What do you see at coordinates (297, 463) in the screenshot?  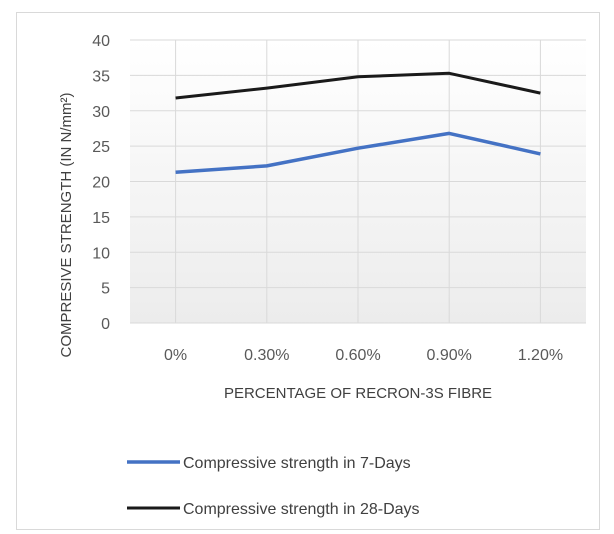 I see `legend-label: Compressive strength in 7-Days` at bounding box center [297, 463].